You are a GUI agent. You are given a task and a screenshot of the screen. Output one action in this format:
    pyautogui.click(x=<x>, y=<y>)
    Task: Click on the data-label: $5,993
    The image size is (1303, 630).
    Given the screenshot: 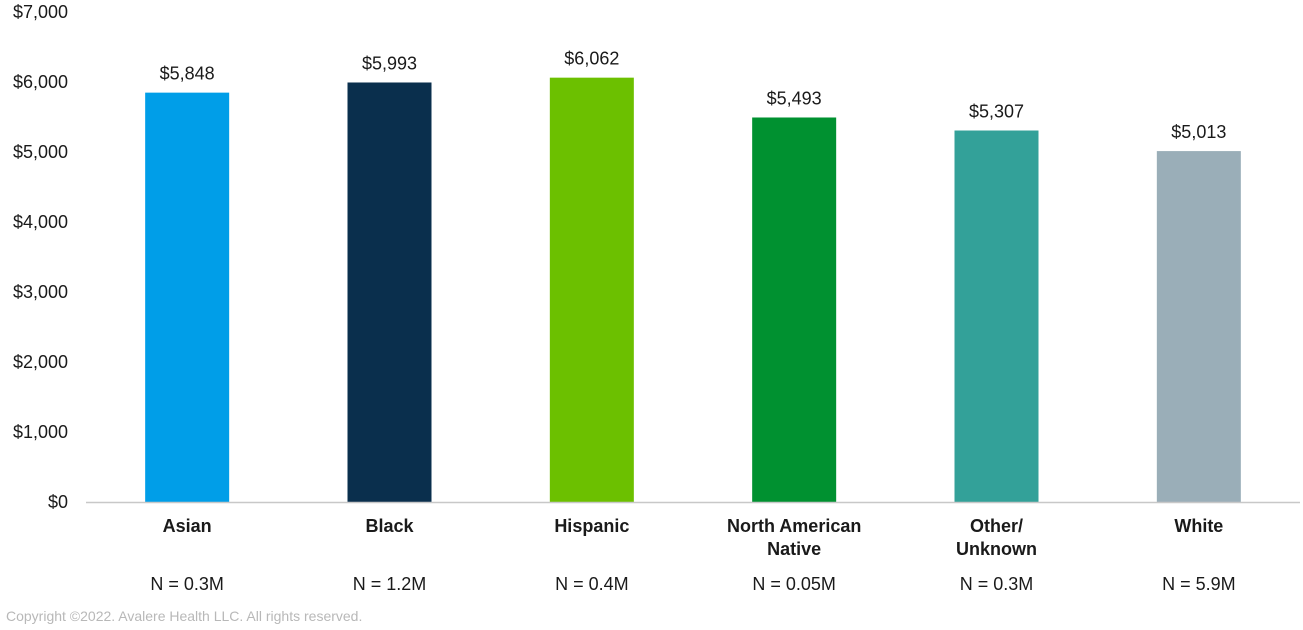 What is the action you would take?
    pyautogui.click(x=389, y=63)
    